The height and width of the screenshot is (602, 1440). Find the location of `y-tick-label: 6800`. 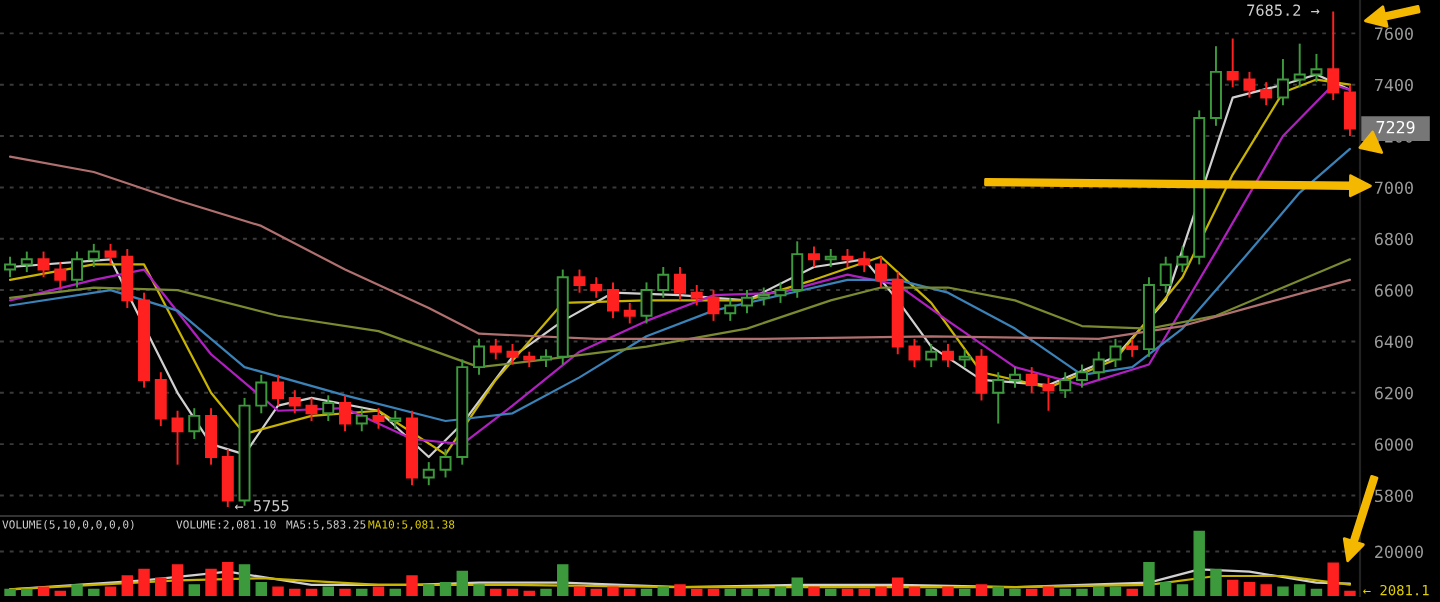

y-tick-label: 6800 is located at coordinates (1393, 239).